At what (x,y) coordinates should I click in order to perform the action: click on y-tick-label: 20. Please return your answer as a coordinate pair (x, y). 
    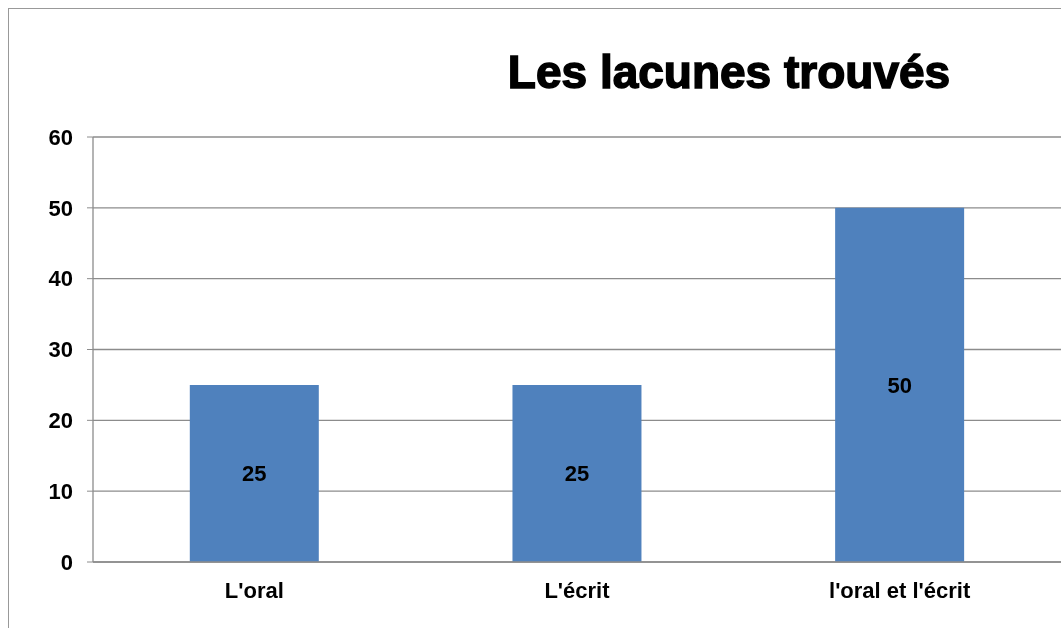
    Looking at the image, I should click on (60, 421).